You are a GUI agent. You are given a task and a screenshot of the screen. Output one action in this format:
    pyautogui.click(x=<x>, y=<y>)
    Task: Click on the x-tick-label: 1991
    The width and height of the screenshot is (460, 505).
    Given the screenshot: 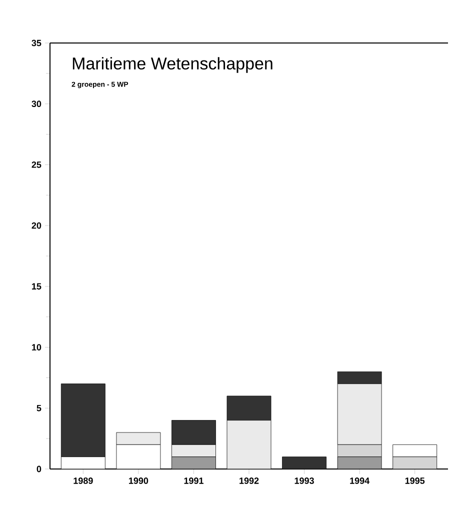 What is the action you would take?
    pyautogui.click(x=194, y=481)
    